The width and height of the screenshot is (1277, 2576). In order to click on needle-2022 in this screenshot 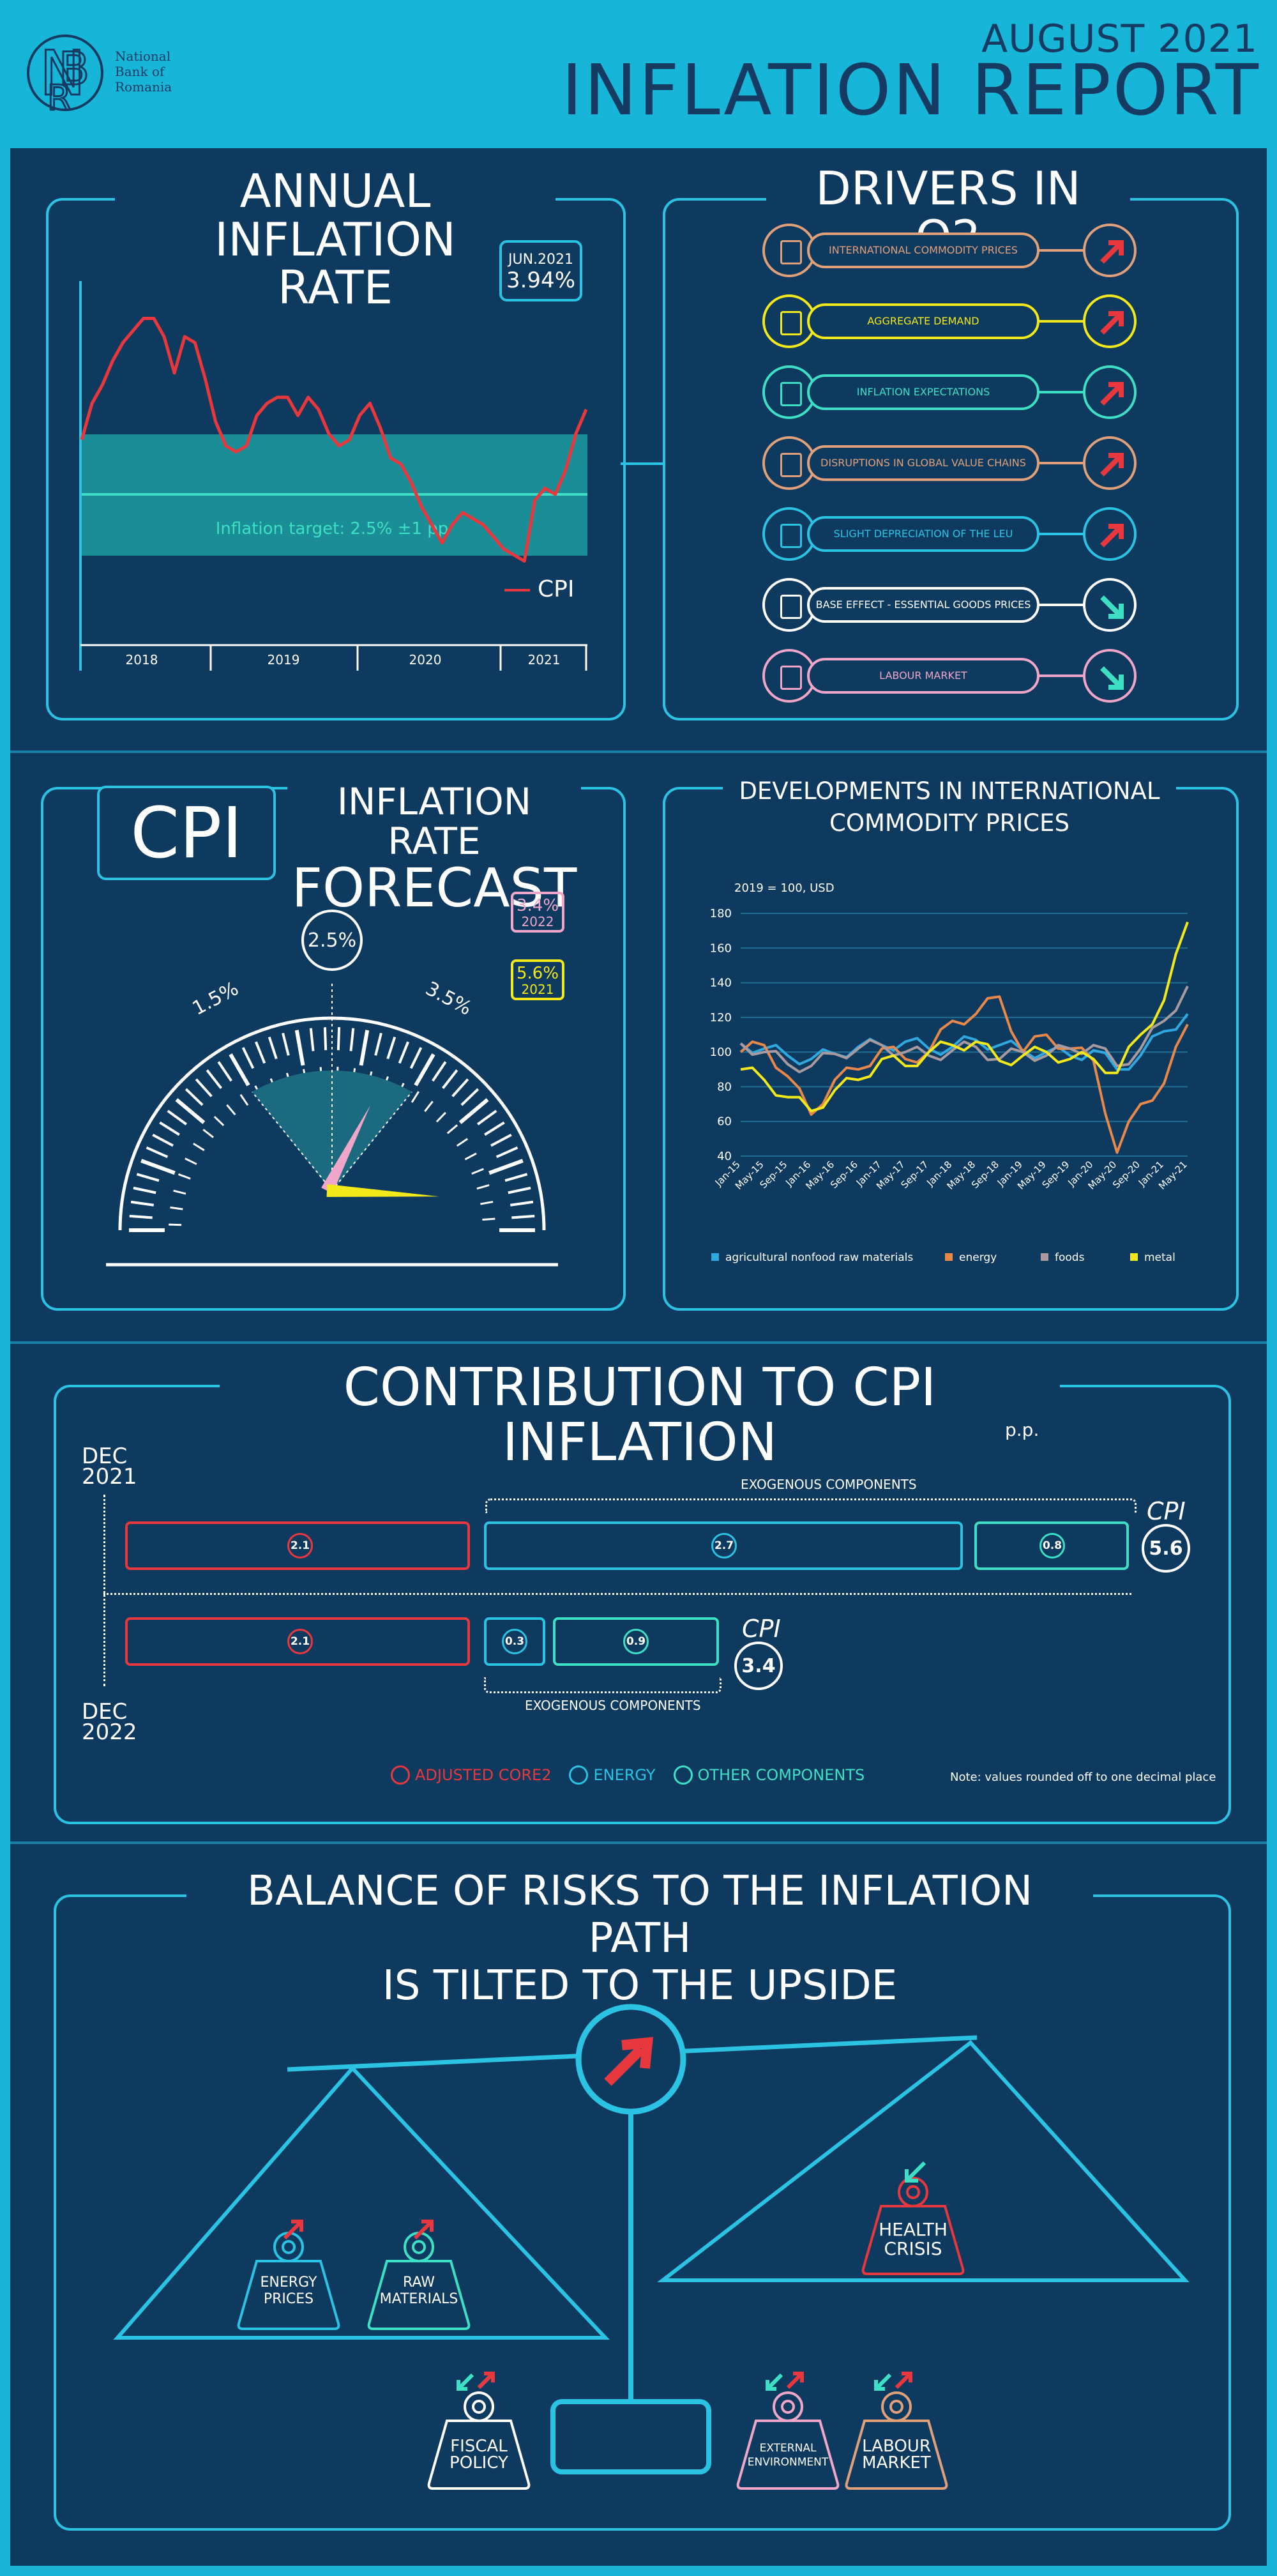, I will do `click(346, 1149)`.